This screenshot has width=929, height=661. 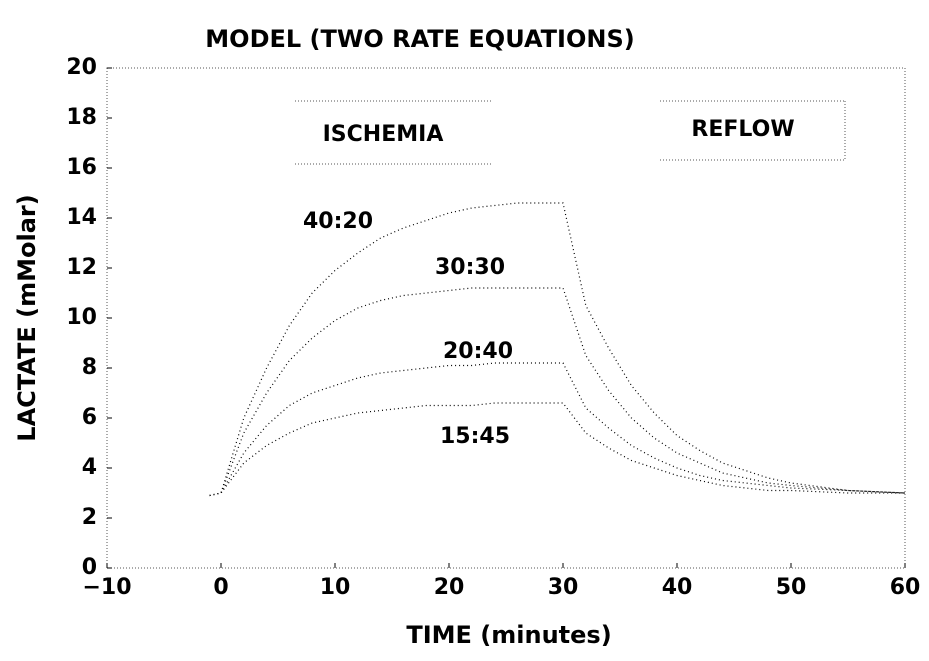 I want to click on y-tick-label: 8, so click(x=89, y=367).